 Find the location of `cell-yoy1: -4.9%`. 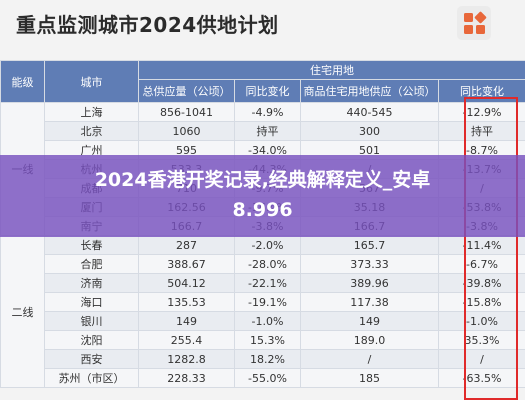

cell-yoy1: -4.9% is located at coordinates (267, 112).